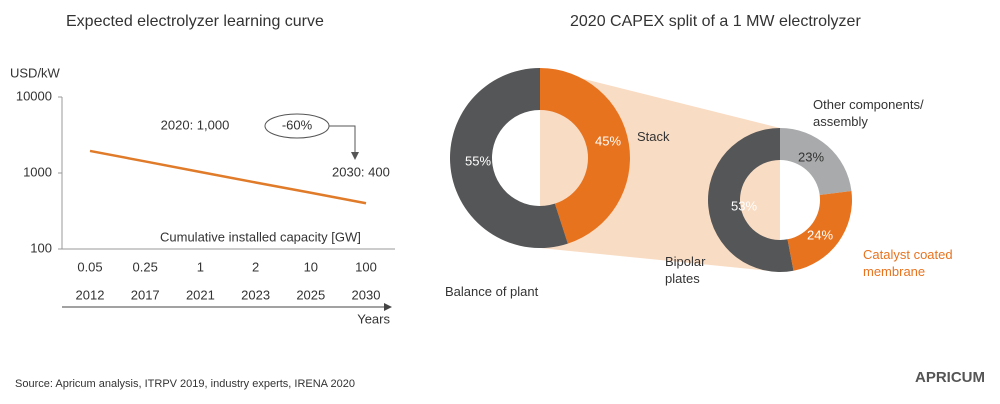  Describe the element at coordinates (478, 160) in the screenshot. I see `value-label: 55%` at that location.